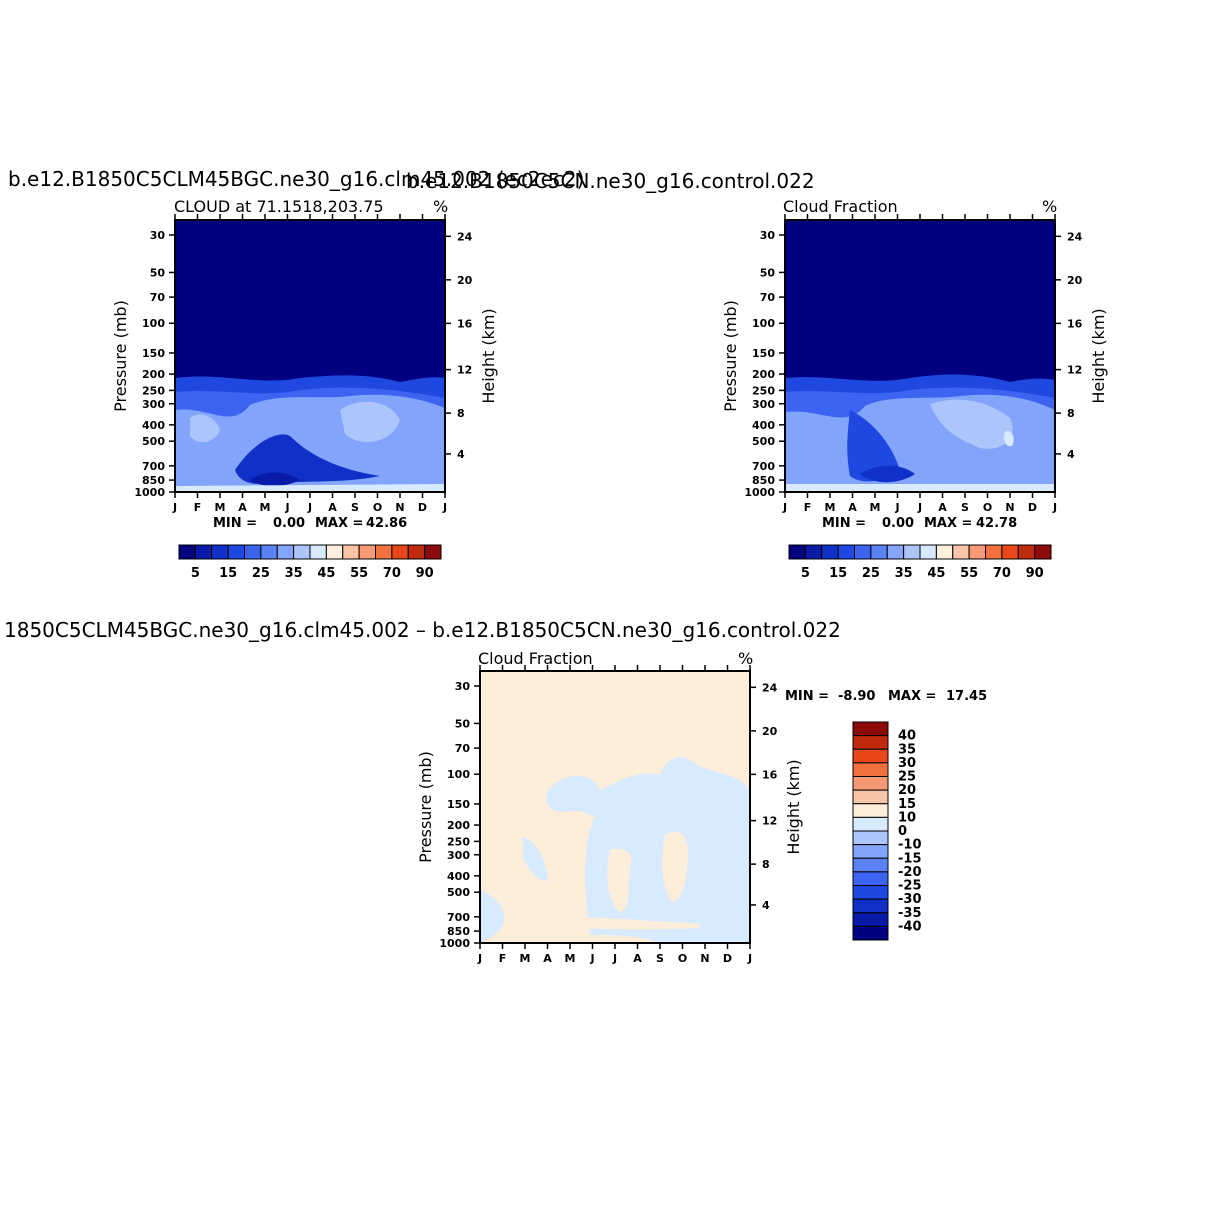 This screenshot has height=1231, width=1230. What do you see at coordinates (759, 492) in the screenshot?
I see `y-tick-label: 1000` at bounding box center [759, 492].